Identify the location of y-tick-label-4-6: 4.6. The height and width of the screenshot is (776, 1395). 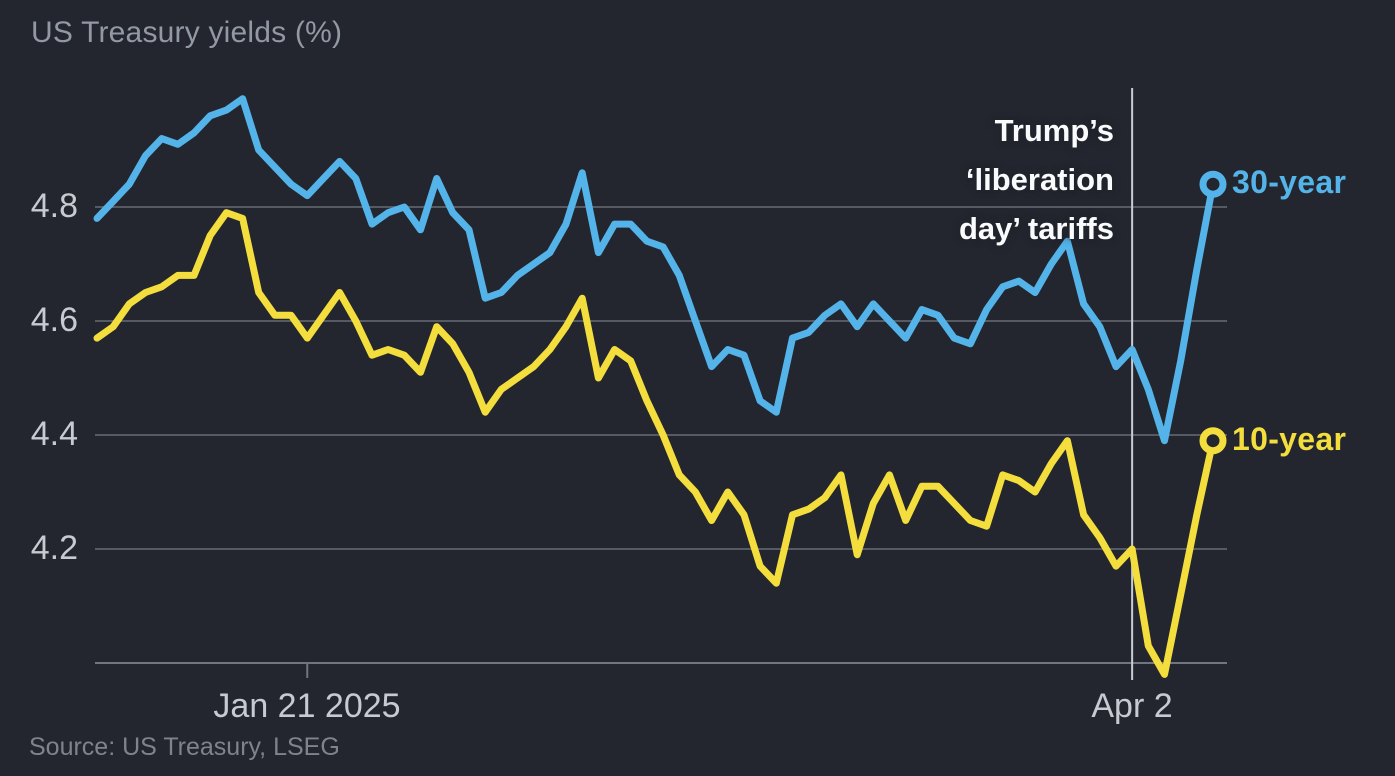
(54, 320).